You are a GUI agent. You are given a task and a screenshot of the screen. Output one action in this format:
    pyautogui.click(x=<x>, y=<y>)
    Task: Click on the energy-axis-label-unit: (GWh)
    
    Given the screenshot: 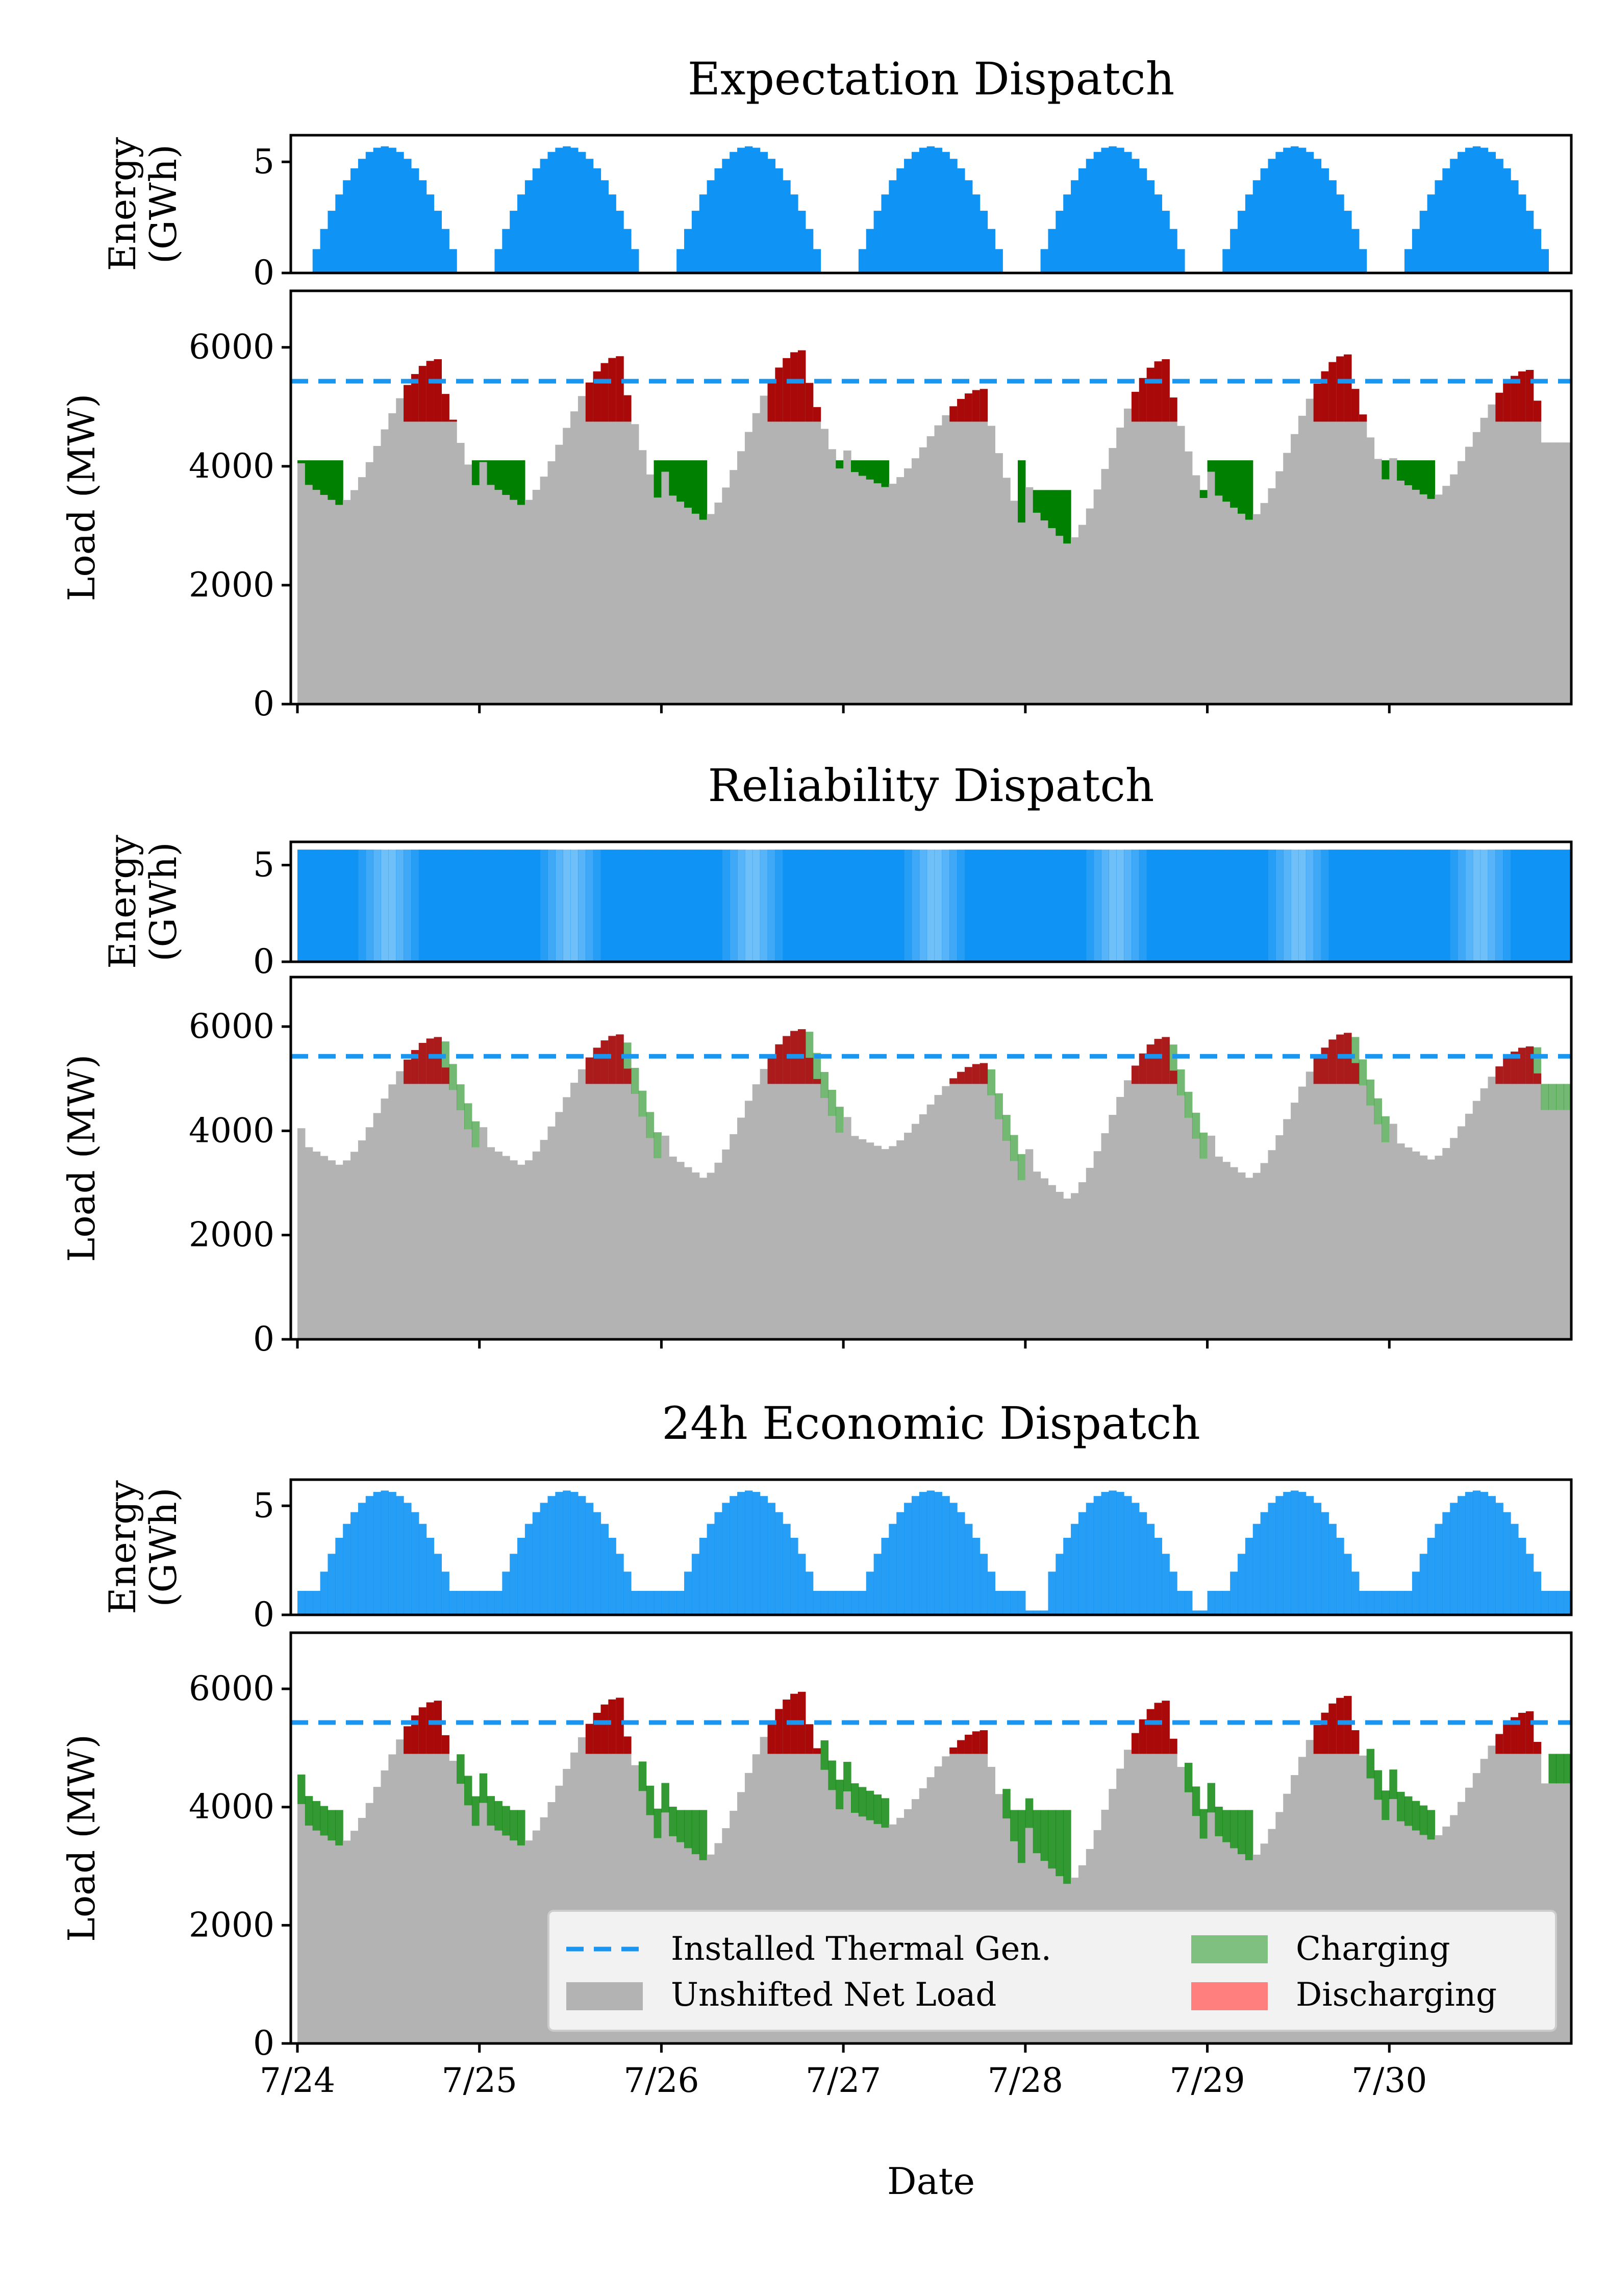 What is the action you would take?
    pyautogui.click(x=163, y=902)
    